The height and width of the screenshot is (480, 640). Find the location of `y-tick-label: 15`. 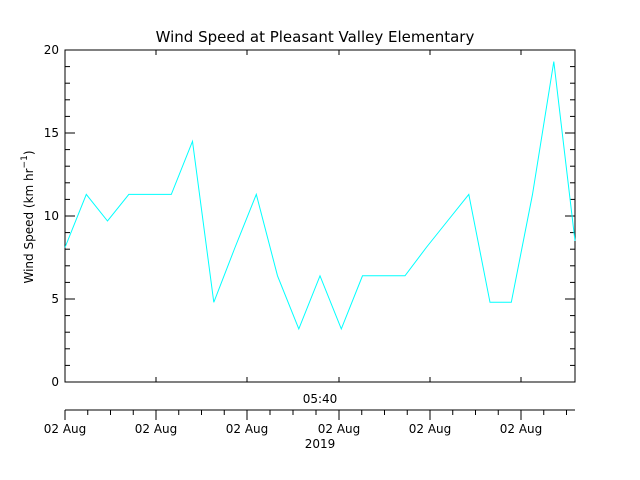

y-tick-label: 15 is located at coordinates (51, 133).